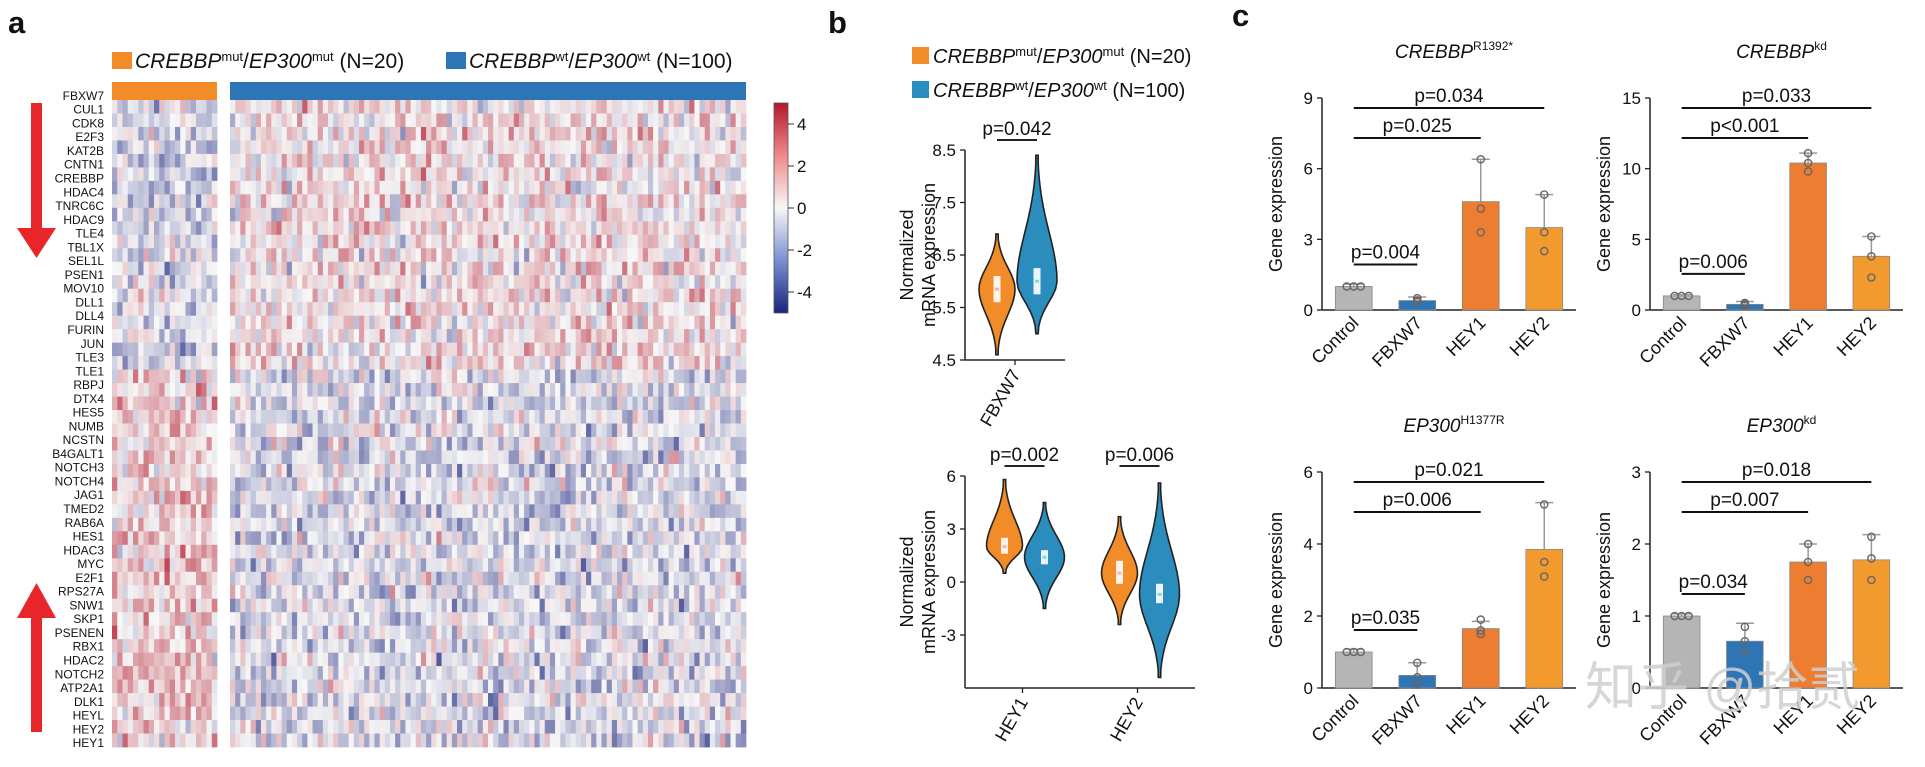 The width and height of the screenshot is (1925, 767). I want to click on gene-label-cntn1: CNTN1, so click(84, 165).